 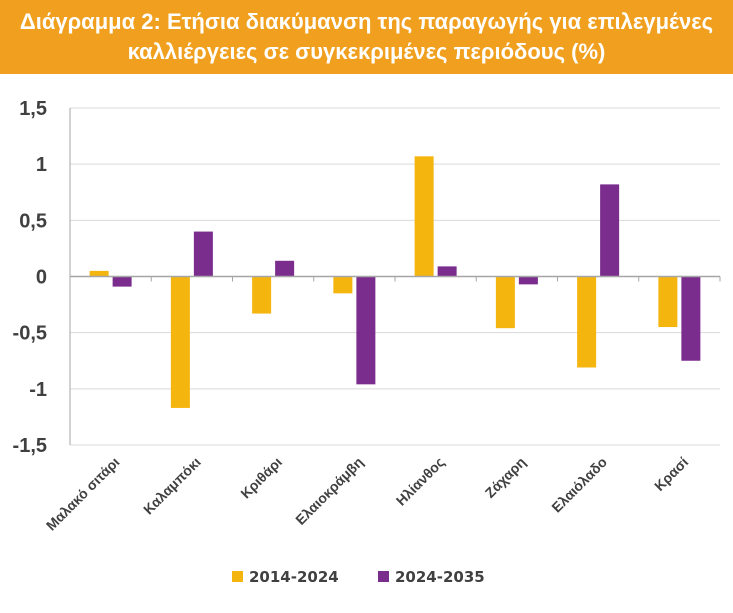 I want to click on x-tick-label: Μαλακό σιτάρι, so click(x=83, y=494).